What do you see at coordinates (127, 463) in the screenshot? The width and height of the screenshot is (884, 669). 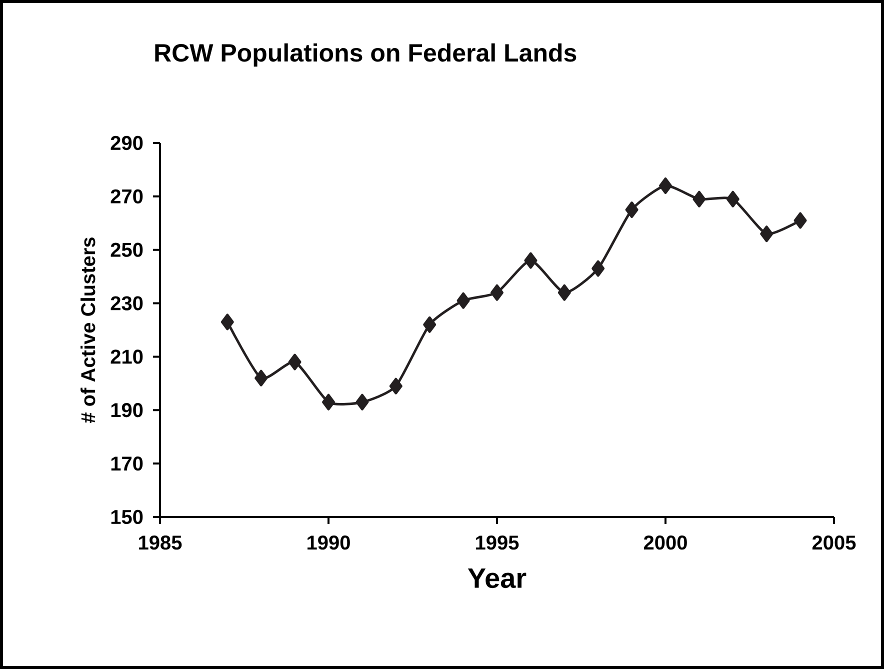 I see `y-tick-label: 170` at bounding box center [127, 463].